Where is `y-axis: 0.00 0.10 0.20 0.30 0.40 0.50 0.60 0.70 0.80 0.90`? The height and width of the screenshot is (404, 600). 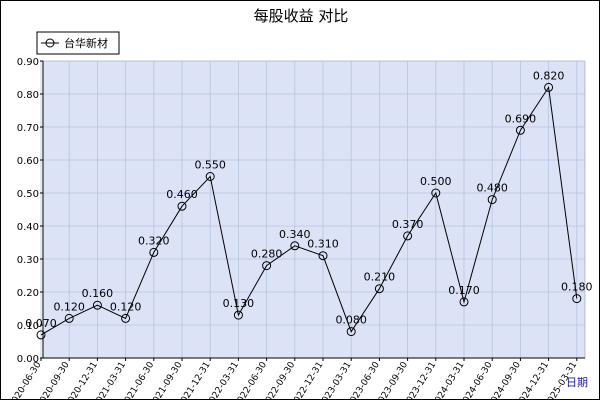
y-axis: 0.00 0.10 0.20 0.30 0.40 0.50 0.60 0.70 0.80 0.90 is located at coordinates (30, 211).